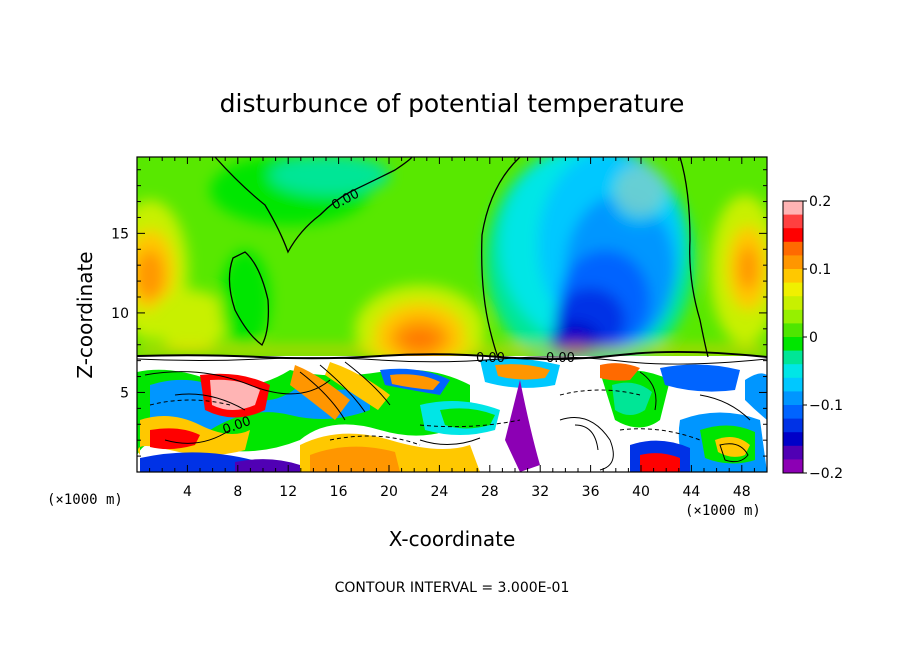 The height and width of the screenshot is (654, 904). I want to click on colorbar: 0.2 0.1 0 −0.1 −0.2, so click(812, 338).